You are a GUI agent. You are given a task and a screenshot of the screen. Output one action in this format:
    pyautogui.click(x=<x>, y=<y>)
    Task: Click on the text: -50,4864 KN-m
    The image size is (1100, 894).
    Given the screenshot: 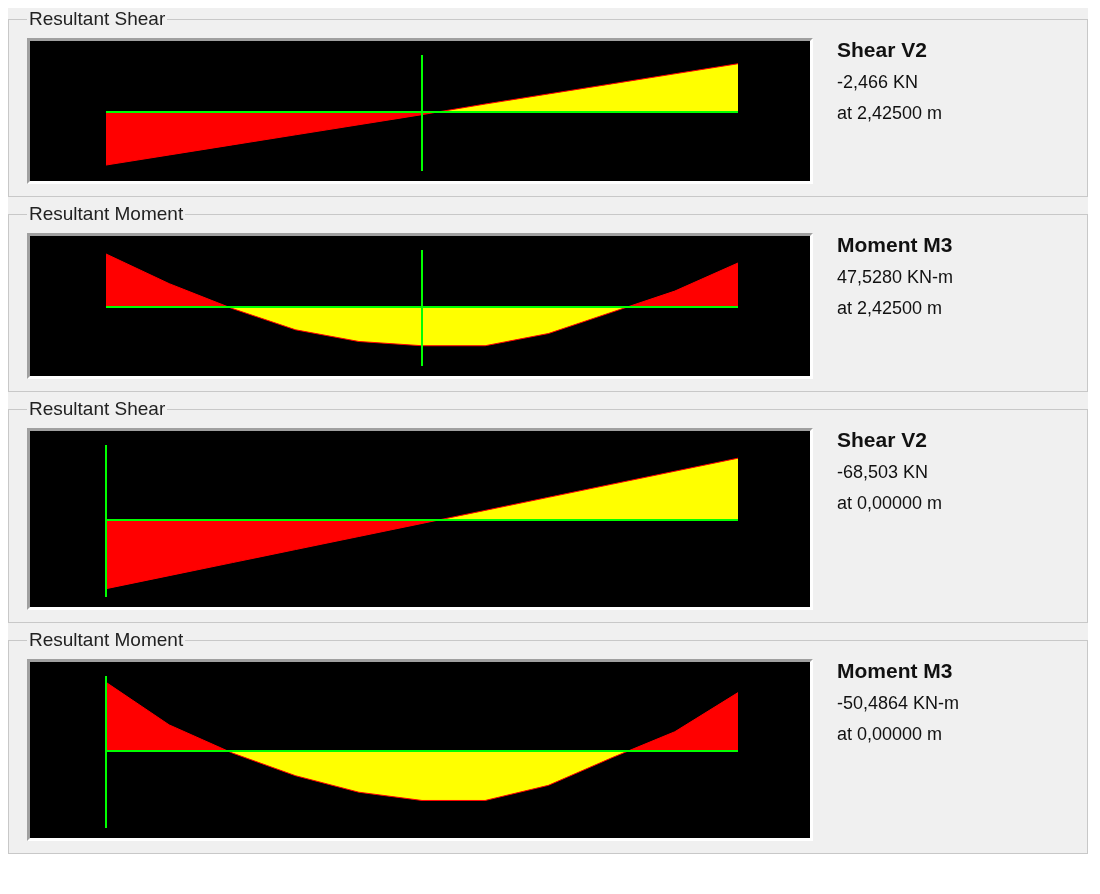 What is the action you would take?
    pyautogui.click(x=898, y=703)
    